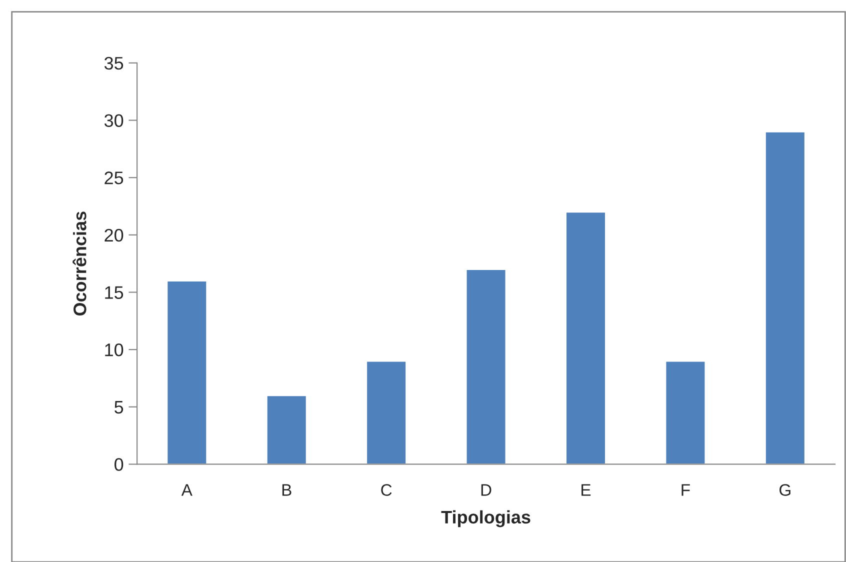  Describe the element at coordinates (119, 464) in the screenshot. I see `y-tick-label: 0` at that location.